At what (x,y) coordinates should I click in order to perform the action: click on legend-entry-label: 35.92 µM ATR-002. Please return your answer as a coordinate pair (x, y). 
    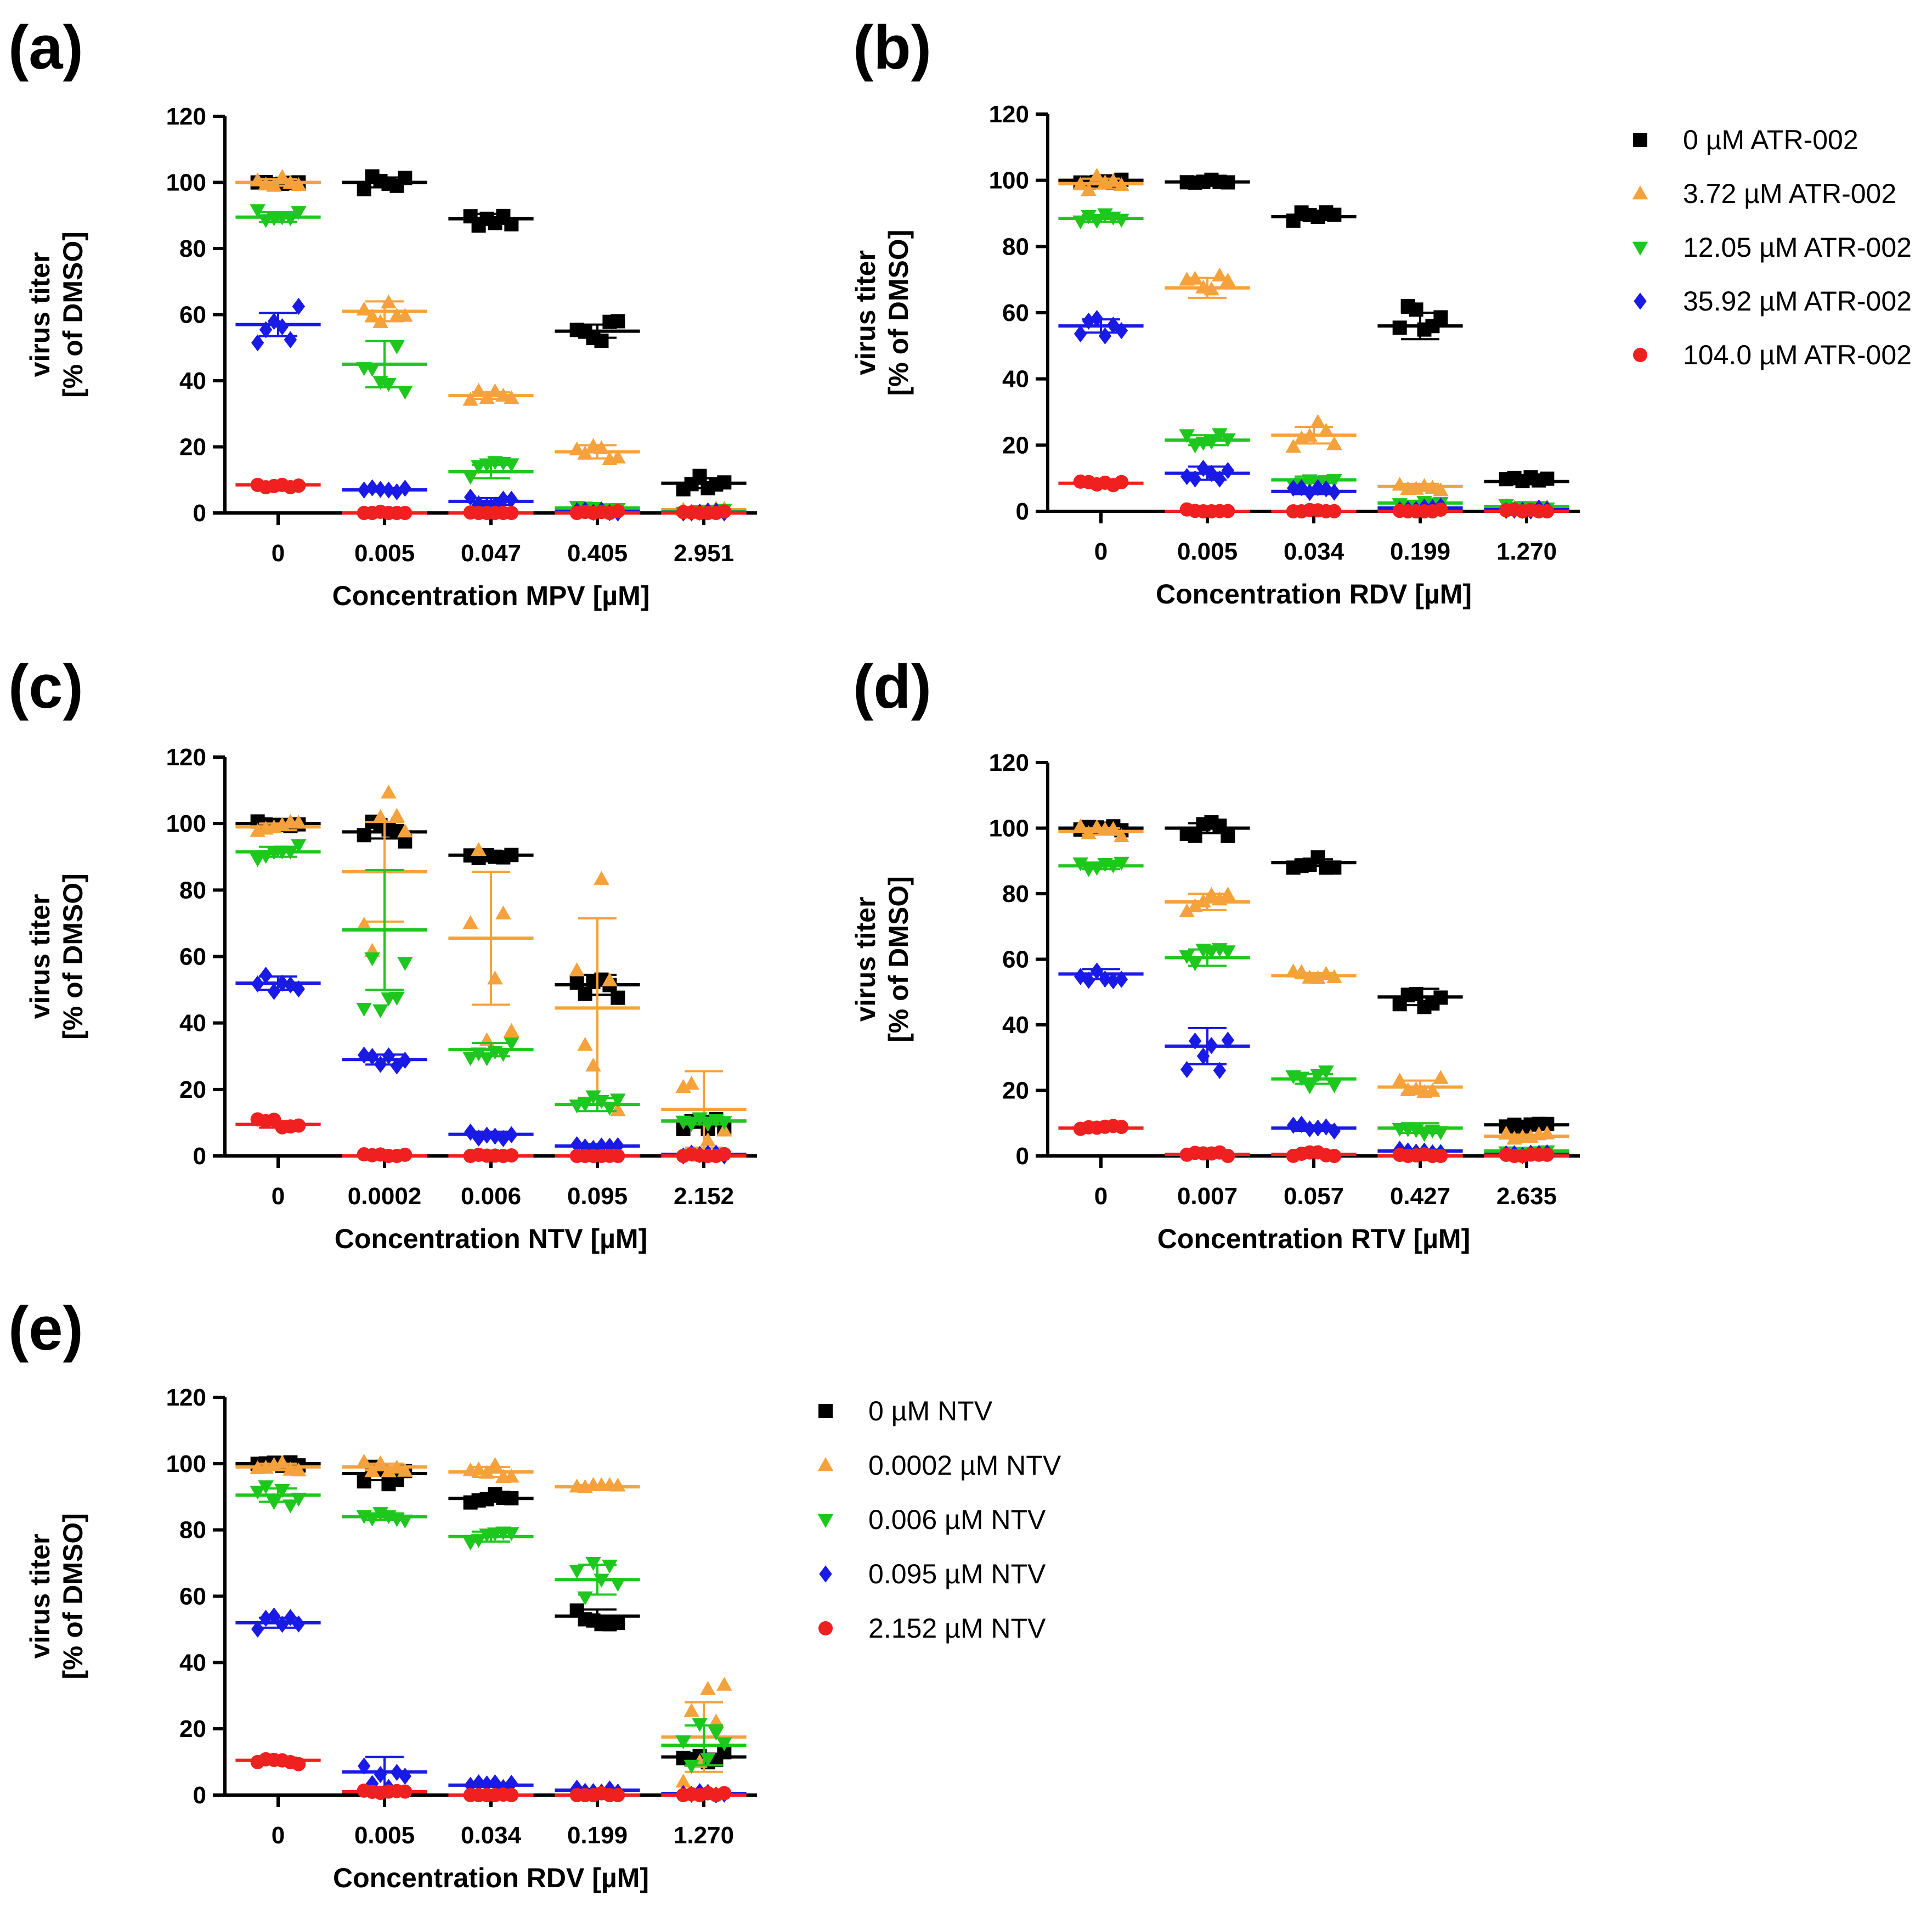
    Looking at the image, I should click on (1797, 301).